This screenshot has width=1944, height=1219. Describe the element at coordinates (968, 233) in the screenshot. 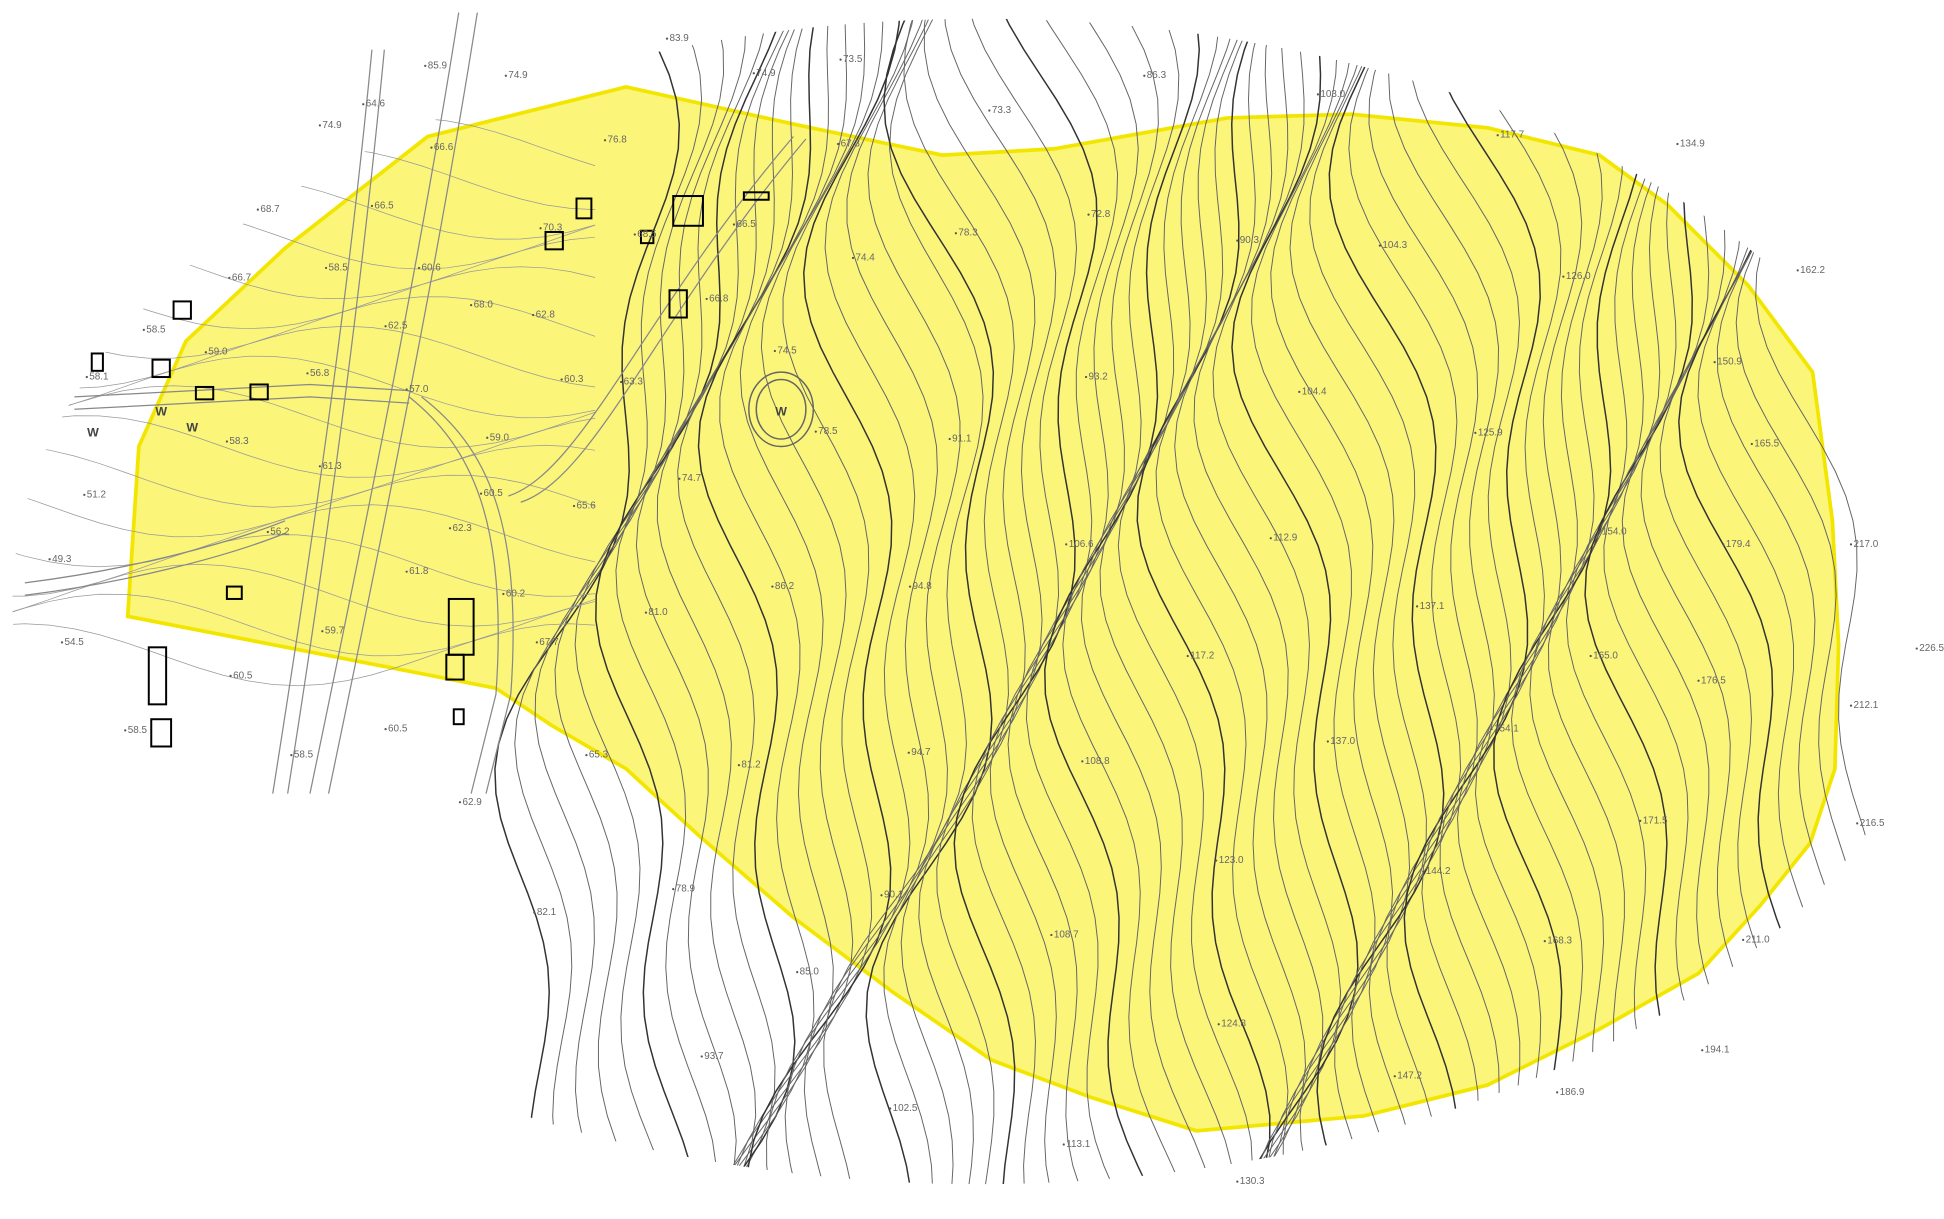

I see `spot-height: 78.3` at that location.